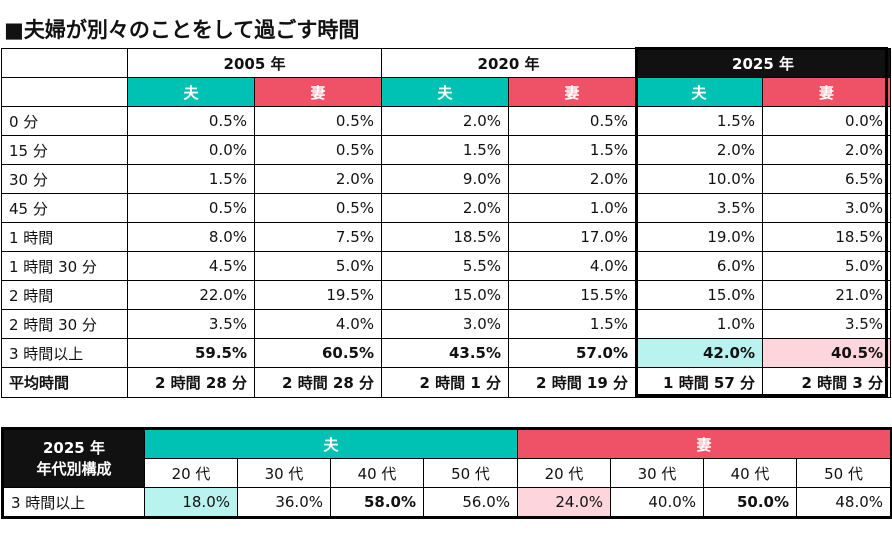  Describe the element at coordinates (763, 63) in the screenshot. I see `year-2025-header: 2025 年` at that location.